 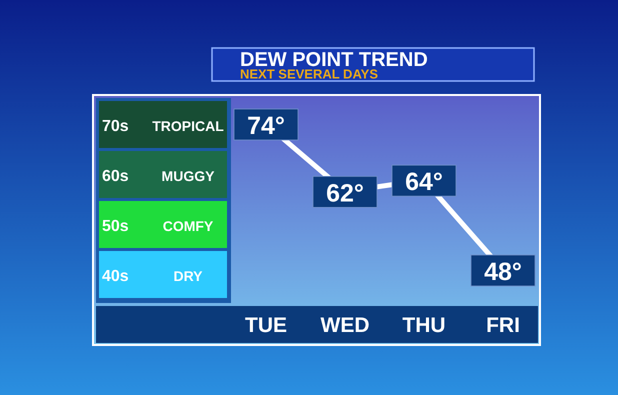 I want to click on x-tick-label: THU, so click(x=424, y=325).